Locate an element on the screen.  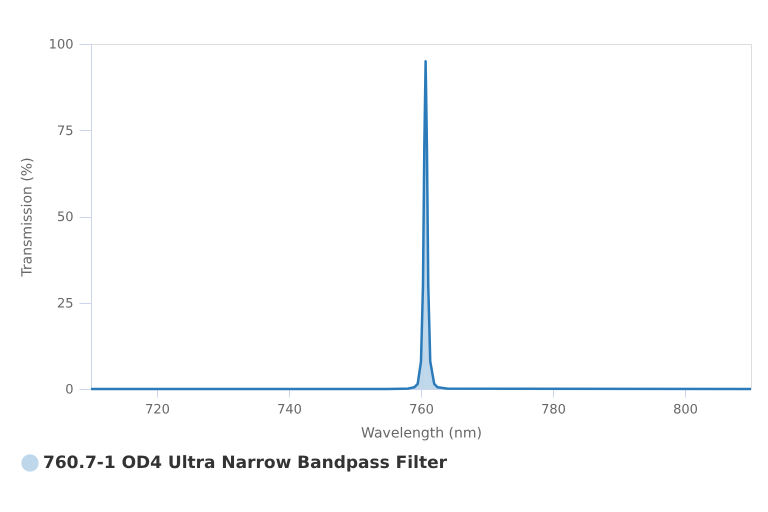
y-tick-label: 0 is located at coordinates (69, 390).